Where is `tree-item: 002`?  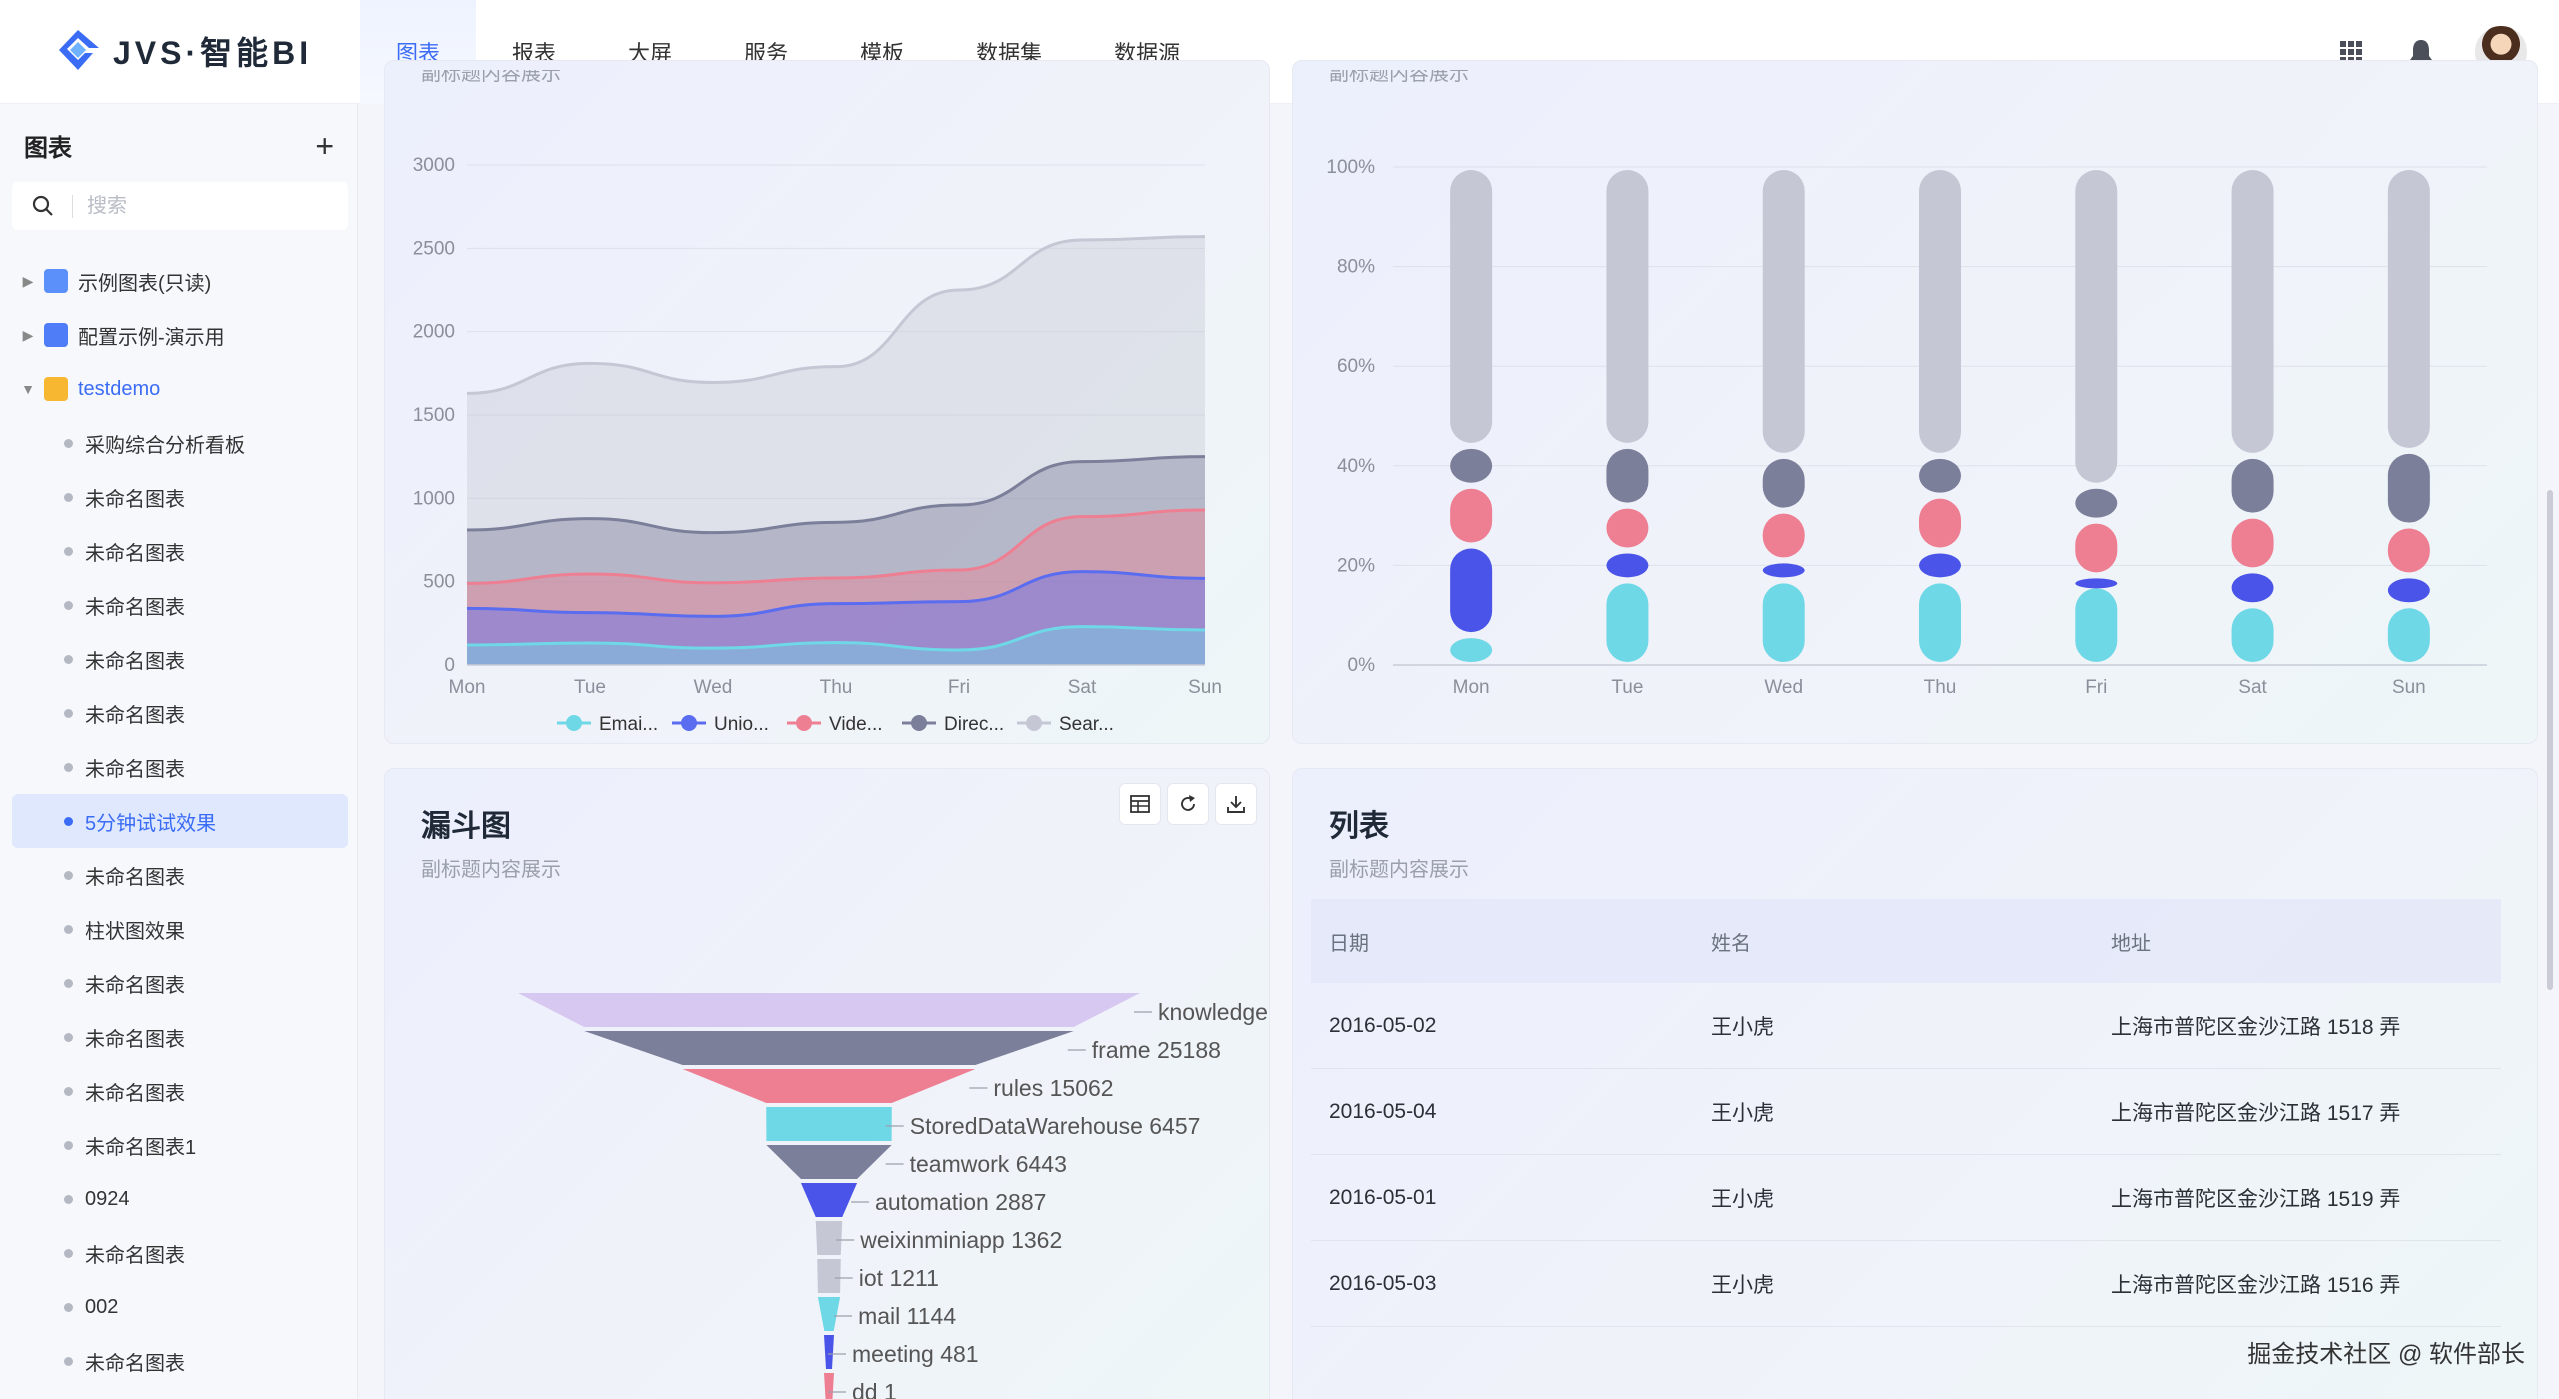
tree-item: 002 is located at coordinates (180, 1307).